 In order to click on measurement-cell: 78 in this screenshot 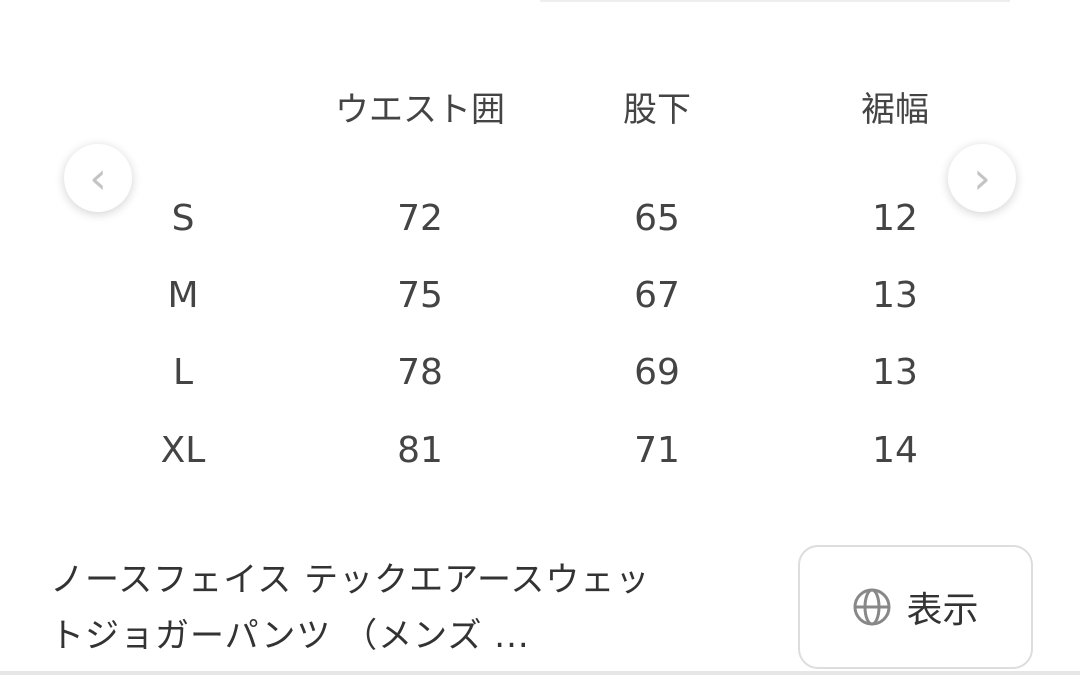, I will do `click(420, 372)`.